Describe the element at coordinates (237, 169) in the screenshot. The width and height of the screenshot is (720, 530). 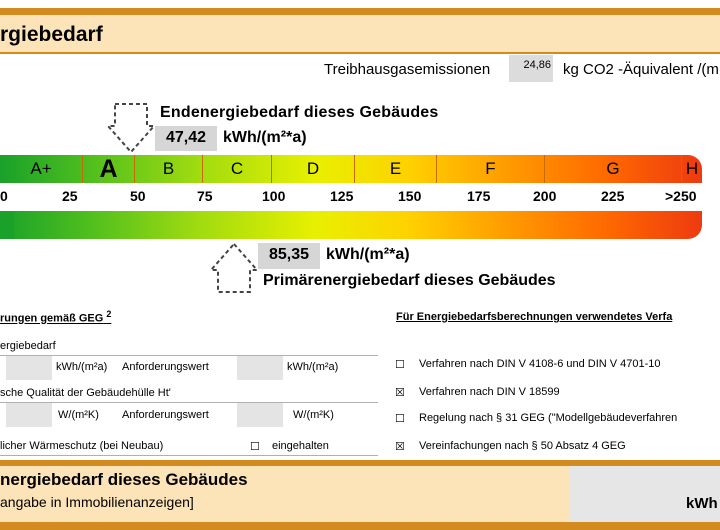
I see `class-c: C` at that location.